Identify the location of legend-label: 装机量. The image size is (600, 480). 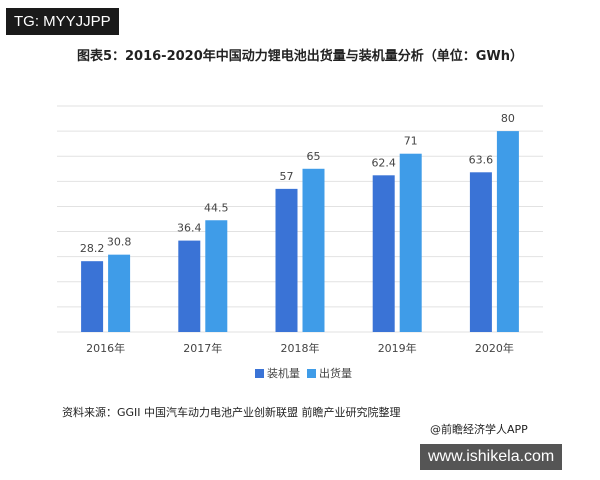
(283, 373).